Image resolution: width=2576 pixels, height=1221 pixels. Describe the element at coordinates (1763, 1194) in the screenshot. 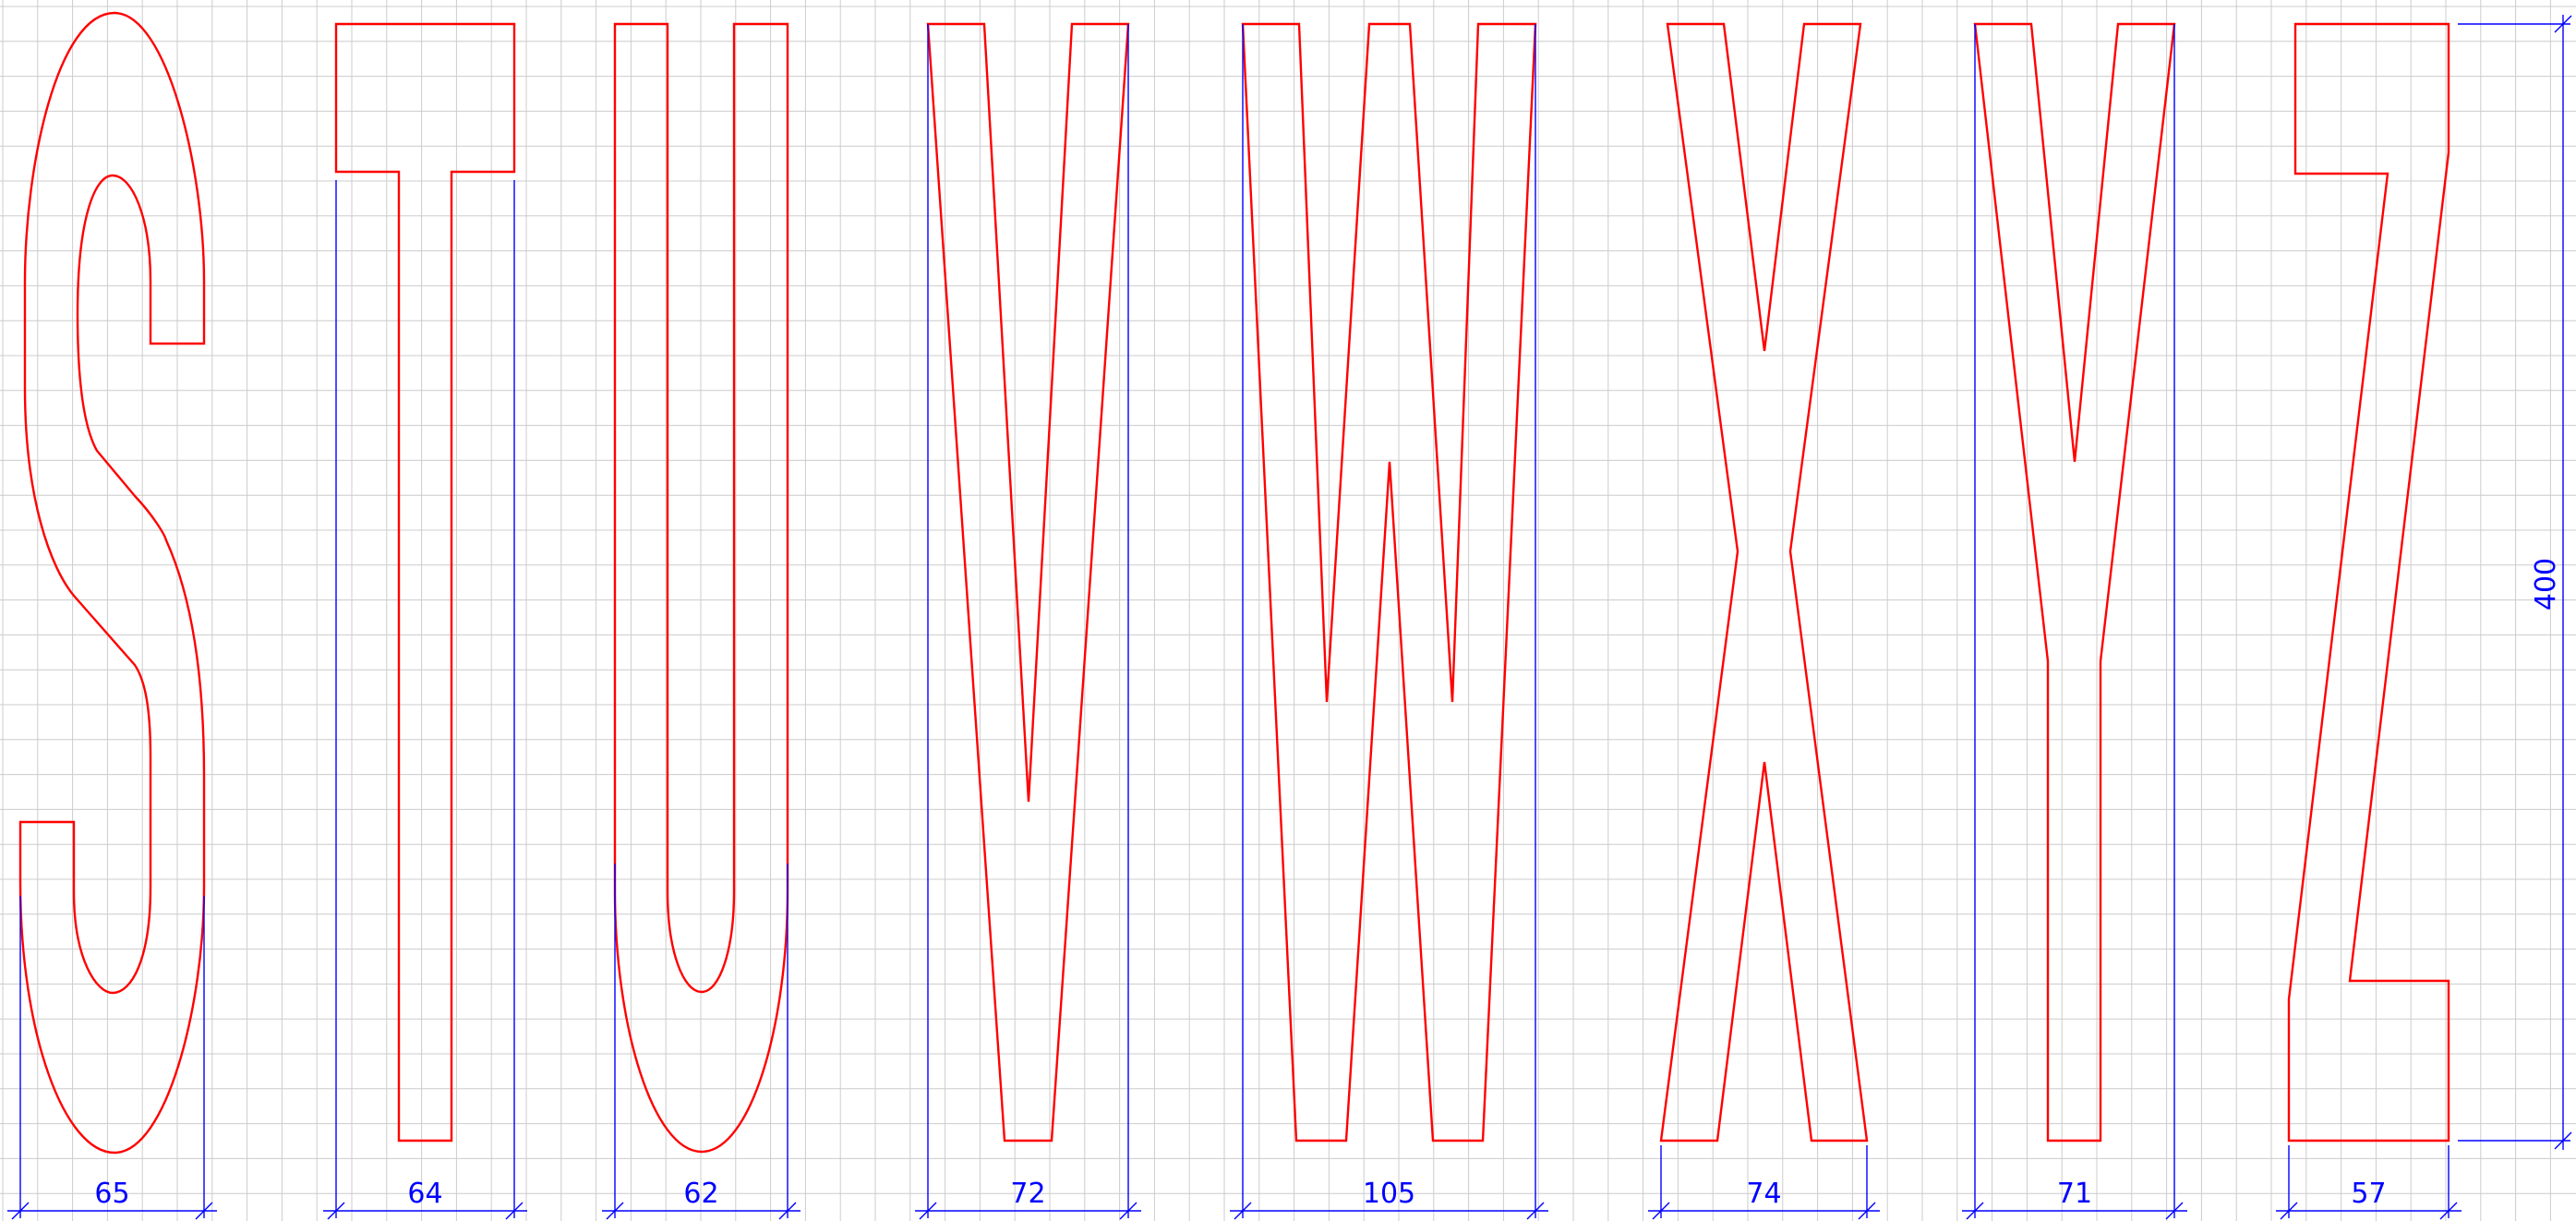

I see `width-dimension-x: 74` at that location.